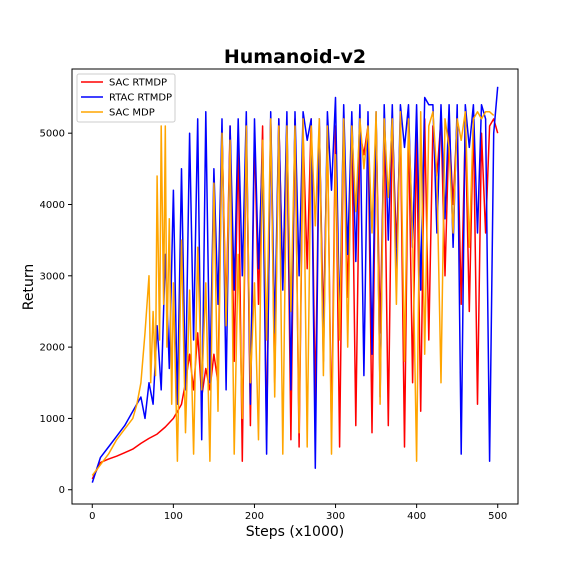  What do you see at coordinates (138, 83) in the screenshot?
I see `legend-entry: SAC RTMDP` at bounding box center [138, 83].